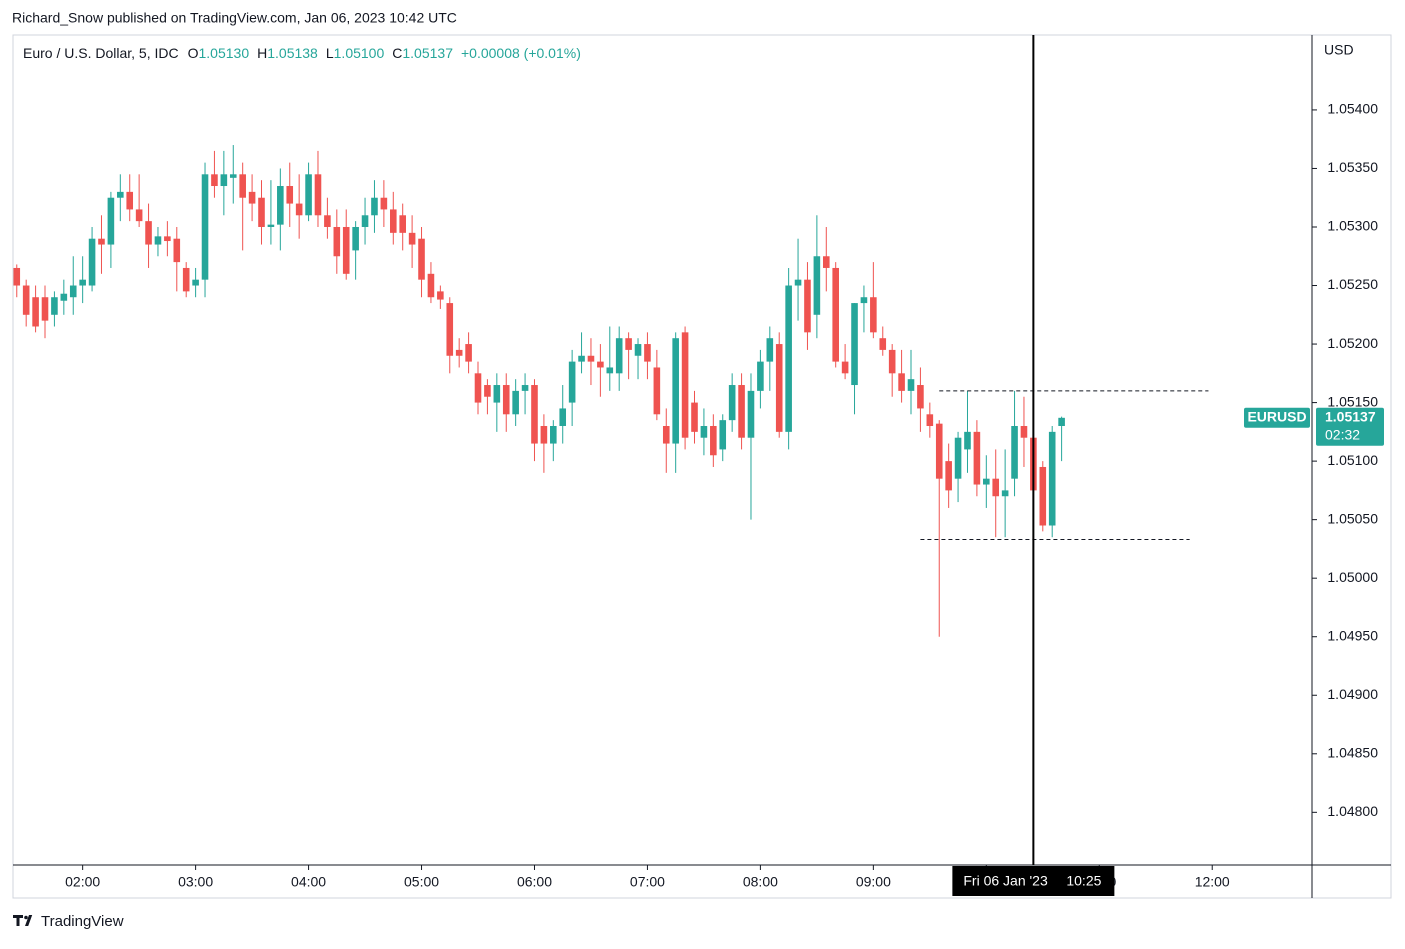  I want to click on y-tick-label: 1.05000, so click(1352, 577).